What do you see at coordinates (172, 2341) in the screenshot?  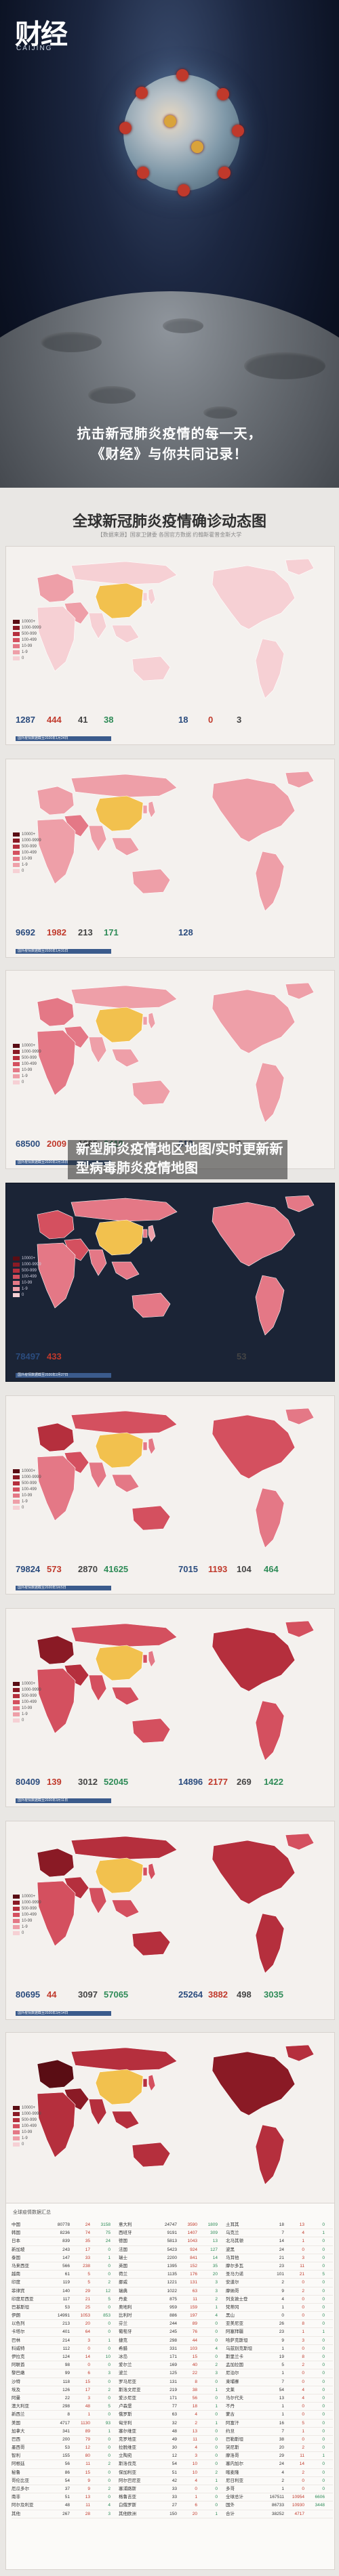 I see `table-row: 捷克 298 44 0` at bounding box center [172, 2341].